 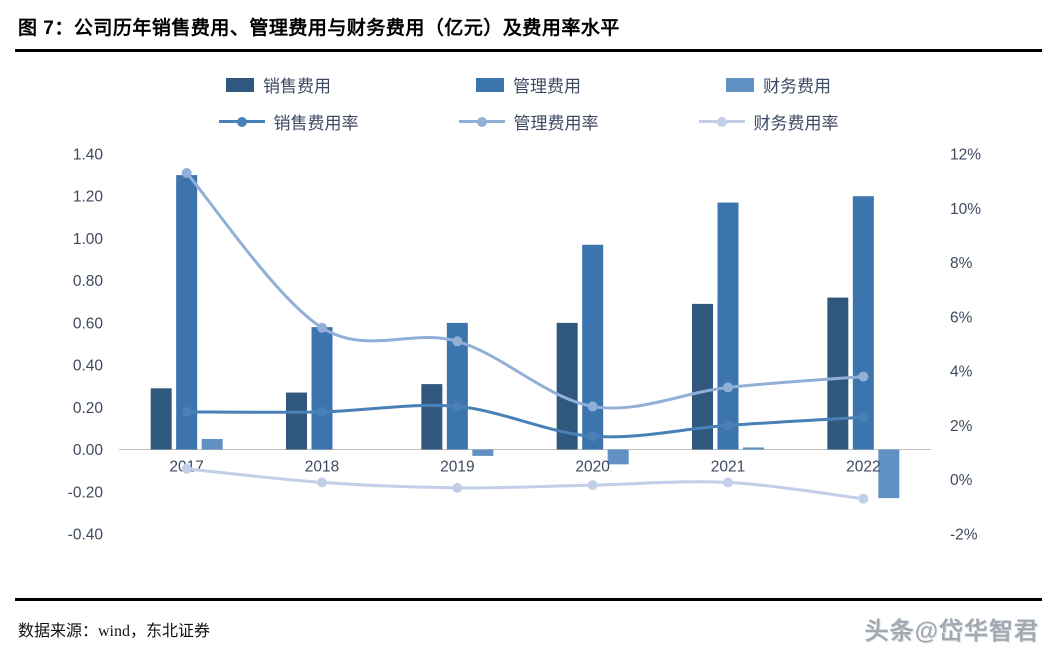 I want to click on x-axis-label-2018: 2018, so click(x=322, y=467).